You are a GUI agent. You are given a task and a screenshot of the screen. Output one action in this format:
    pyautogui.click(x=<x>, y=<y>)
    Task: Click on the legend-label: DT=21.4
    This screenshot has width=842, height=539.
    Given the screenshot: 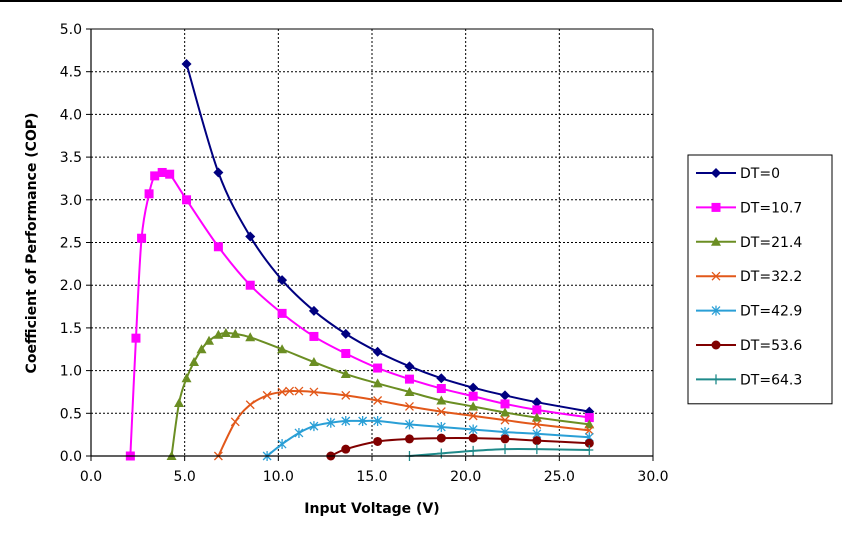 What is the action you would take?
    pyautogui.click(x=771, y=243)
    